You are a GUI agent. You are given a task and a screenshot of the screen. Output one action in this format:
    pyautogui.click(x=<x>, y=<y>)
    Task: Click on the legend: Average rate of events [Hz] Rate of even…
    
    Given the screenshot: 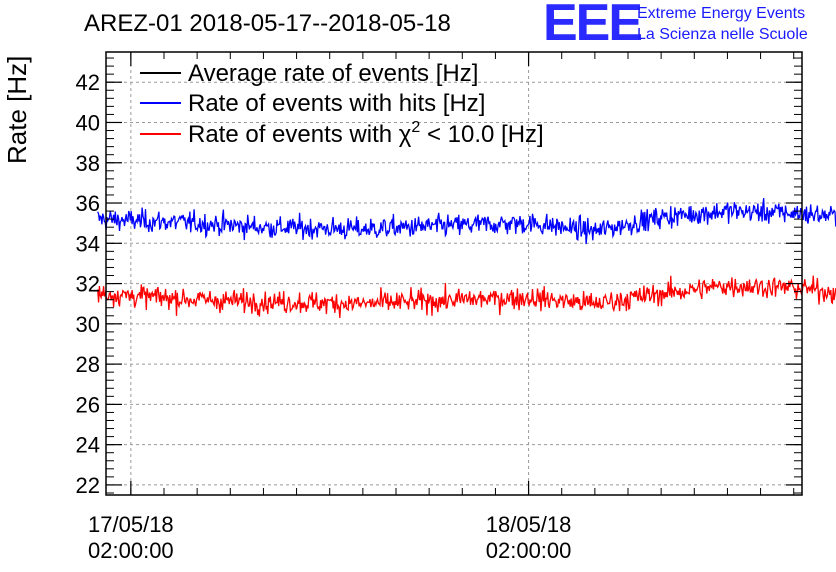 What is the action you would take?
    pyautogui.click(x=342, y=104)
    